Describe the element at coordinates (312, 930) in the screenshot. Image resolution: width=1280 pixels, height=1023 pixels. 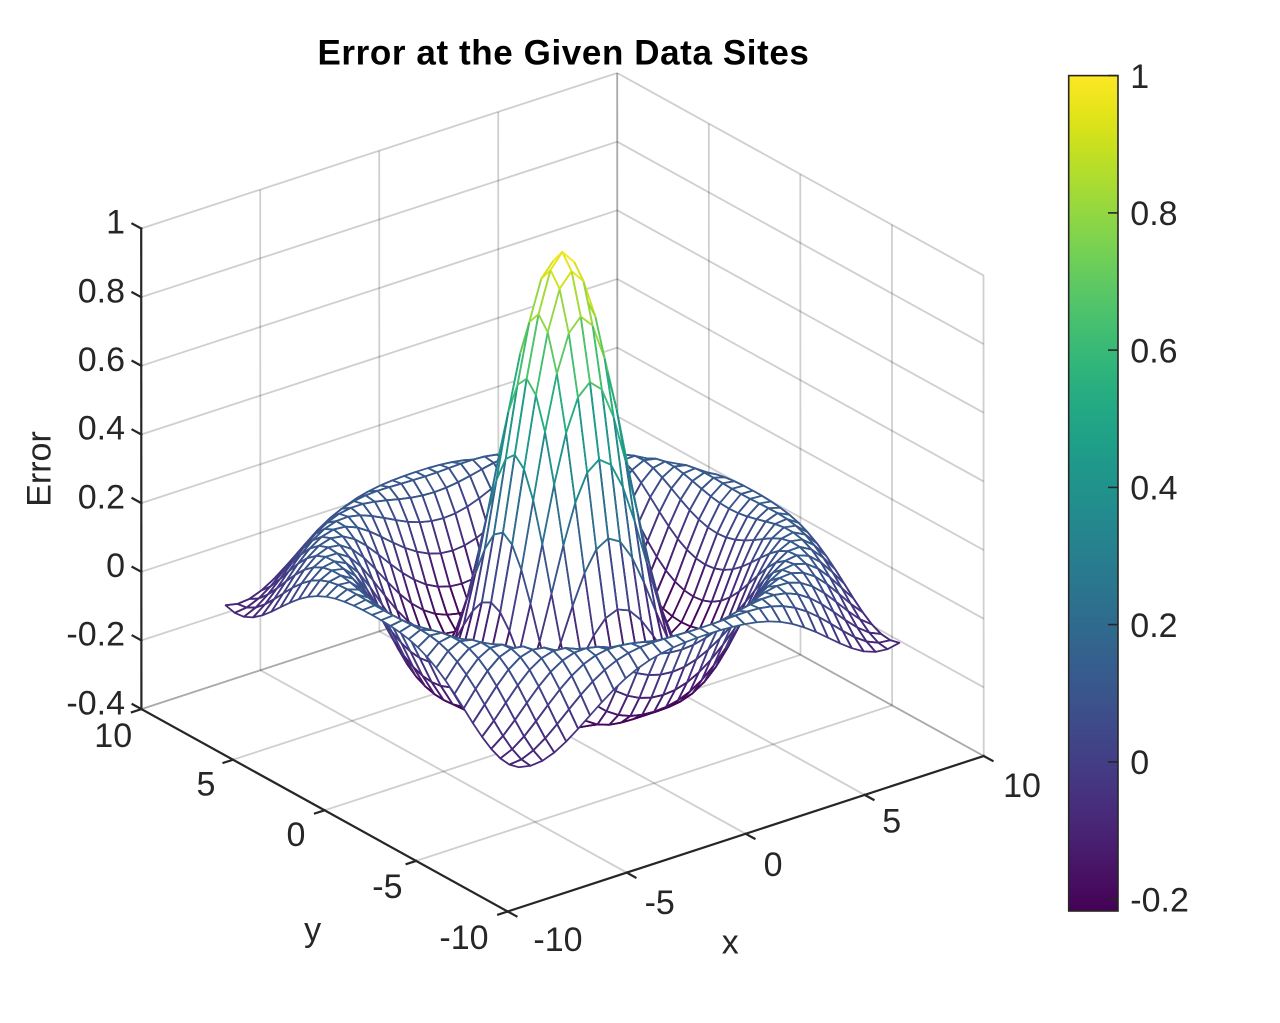
I see `svg-text: y` at that location.